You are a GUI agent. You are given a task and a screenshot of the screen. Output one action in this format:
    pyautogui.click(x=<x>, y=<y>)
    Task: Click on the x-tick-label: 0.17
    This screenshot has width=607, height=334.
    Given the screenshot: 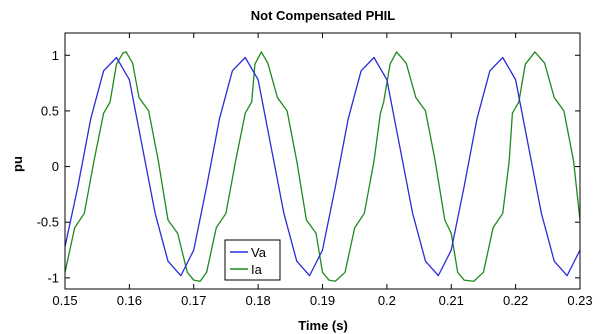 What is the action you would take?
    pyautogui.click(x=193, y=300)
    